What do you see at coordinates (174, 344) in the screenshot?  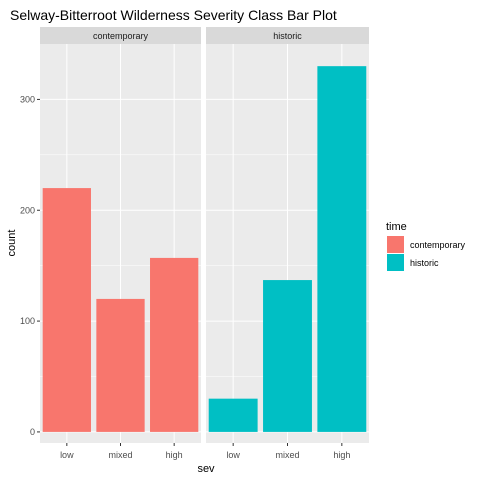 I see `bar-contemporary-high` at bounding box center [174, 344].